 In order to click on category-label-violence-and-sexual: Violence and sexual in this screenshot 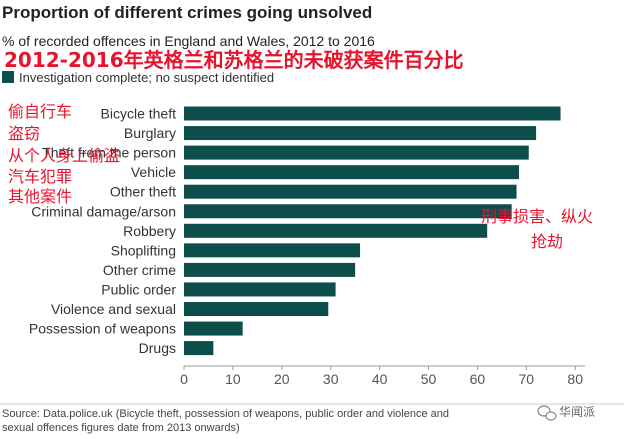, I will do `click(113, 309)`.